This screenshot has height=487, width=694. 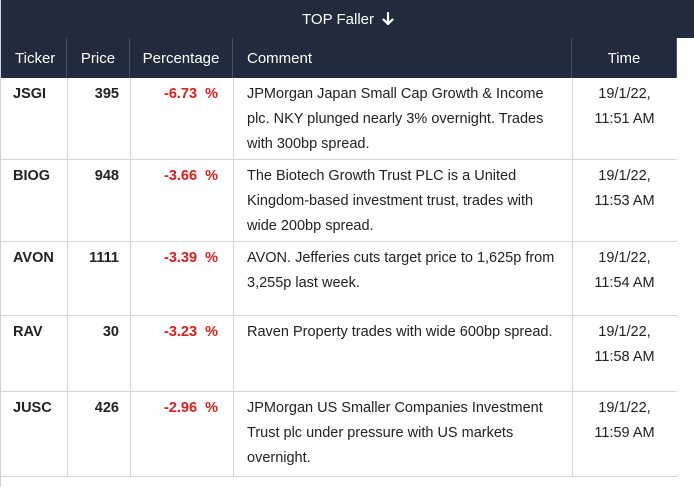 I want to click on time-text: 11:58 AM, so click(x=624, y=357).